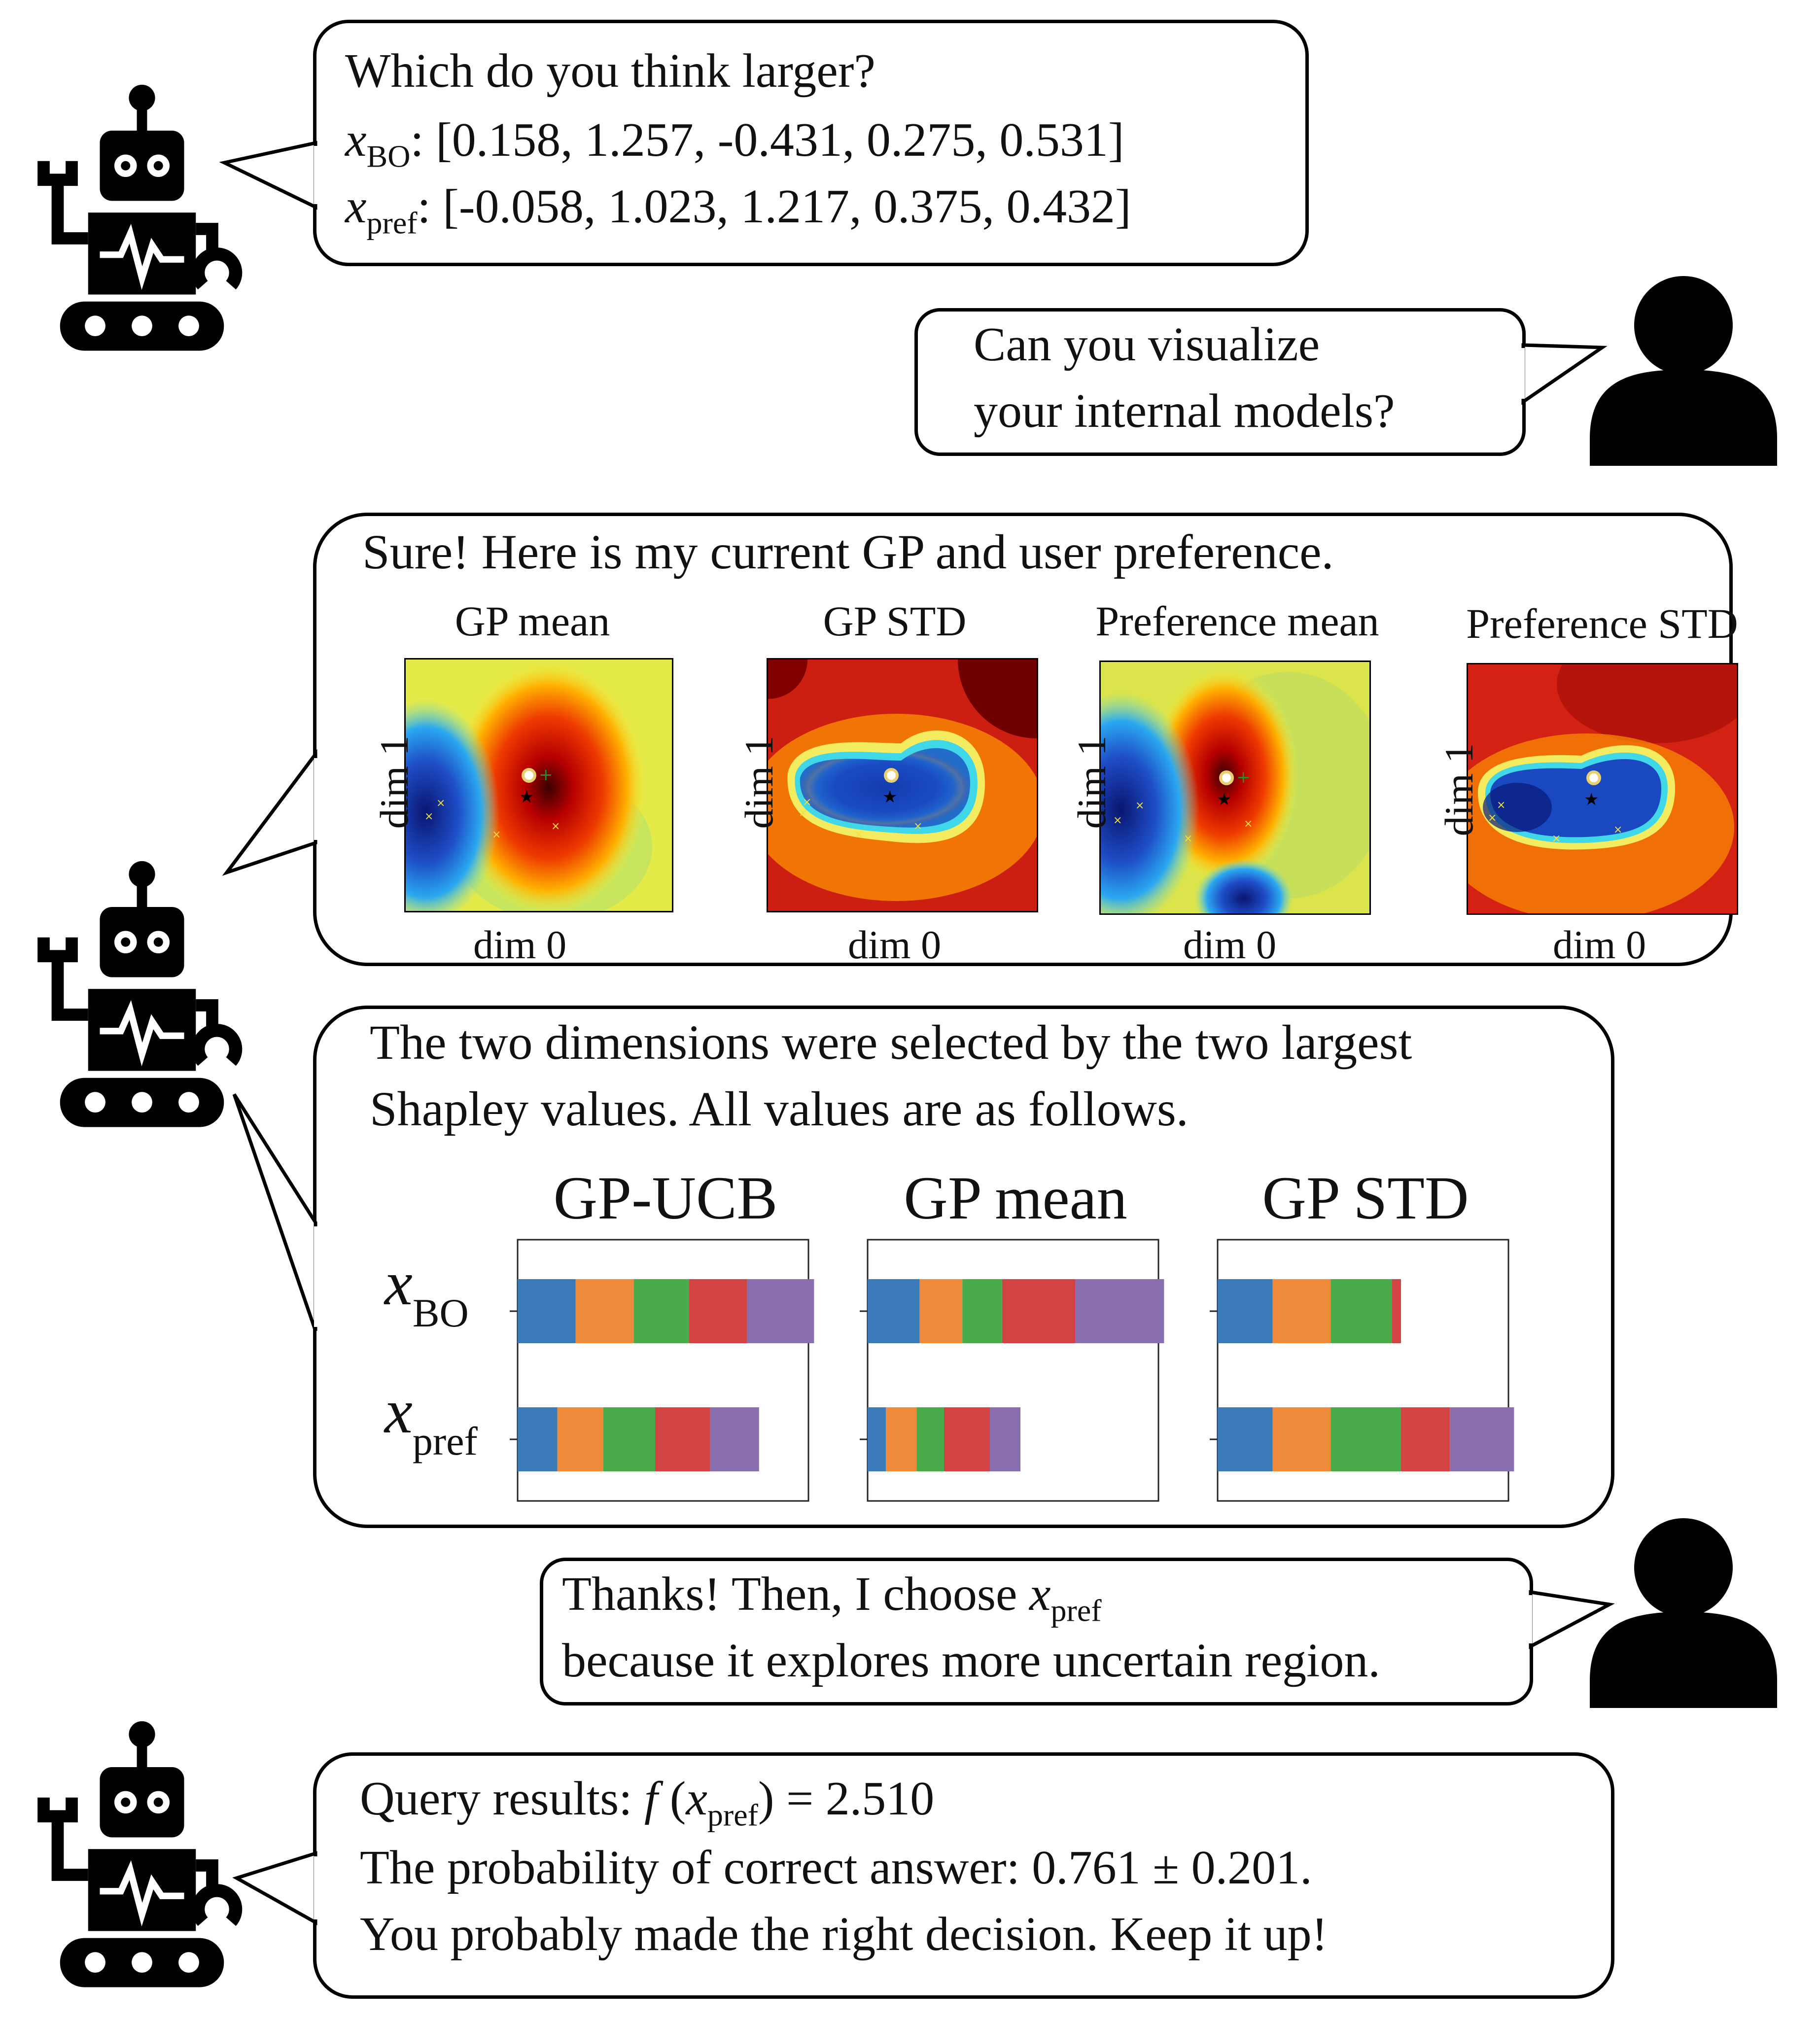  Describe the element at coordinates (610, 71) in the screenshot. I see `question-text: Which do you think larger?` at that location.